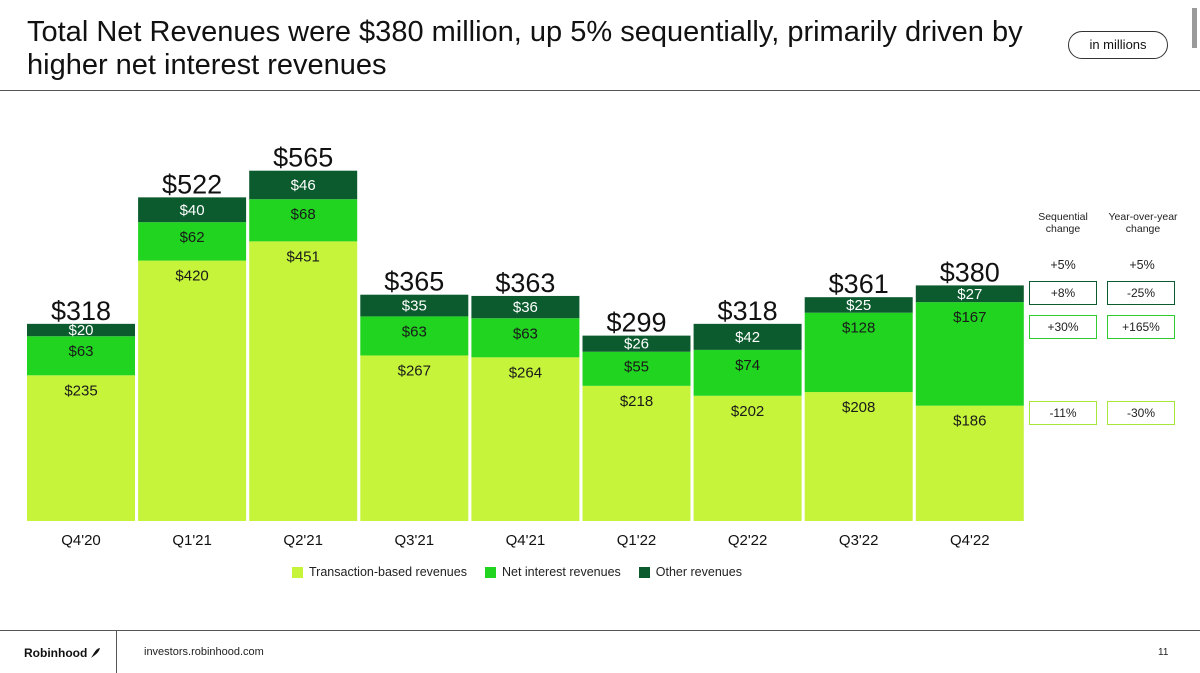 The height and width of the screenshot is (673, 1200). What do you see at coordinates (303, 158) in the screenshot?
I see `total-label: $565` at bounding box center [303, 158].